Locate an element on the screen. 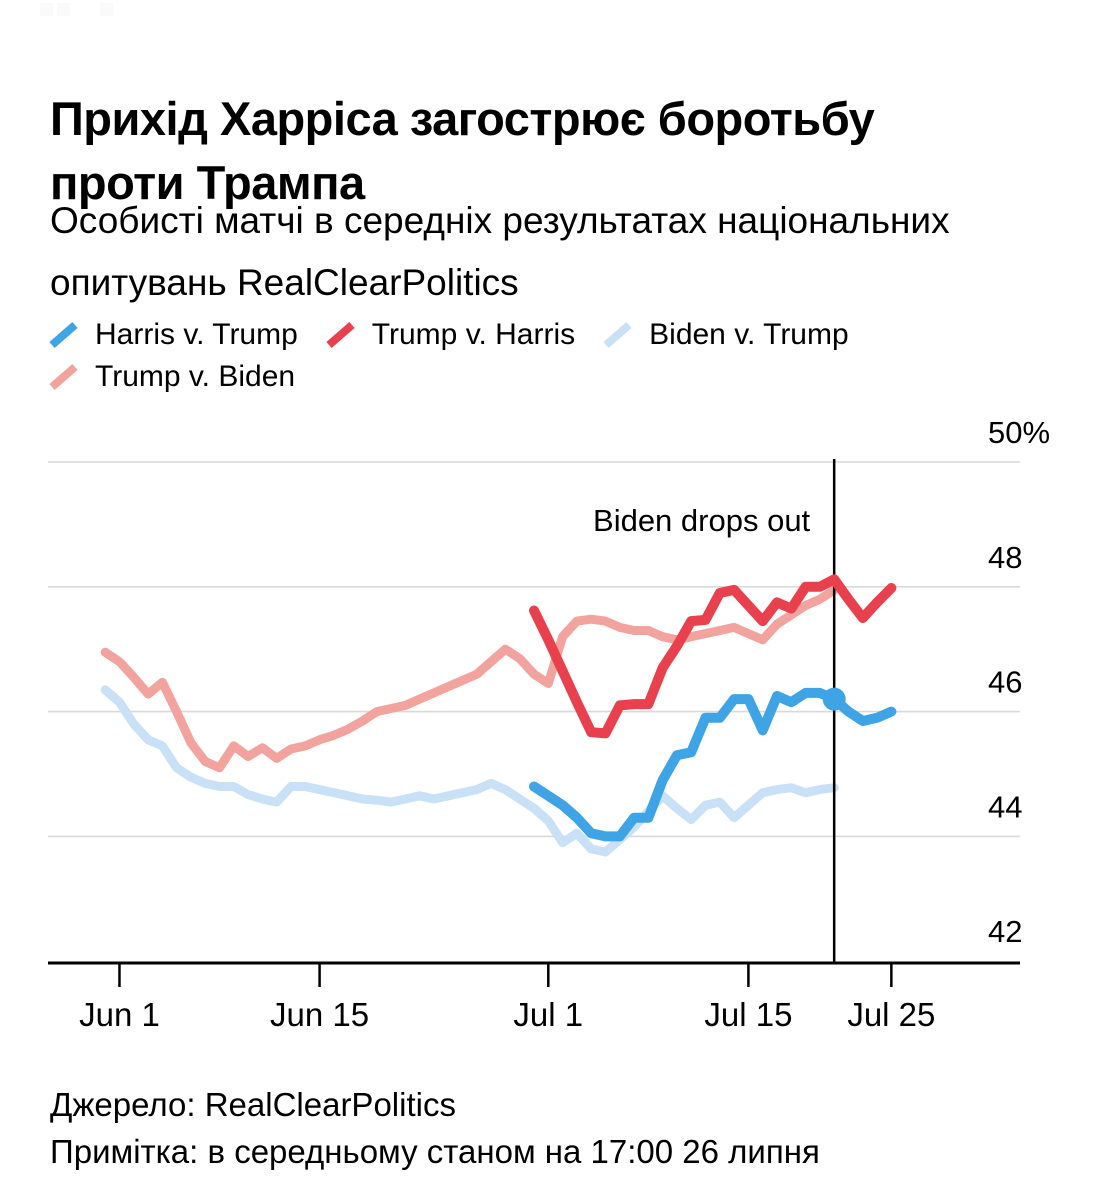 This screenshot has width=1103, height=1200. annotation-biden-drops-out: Biden drops out is located at coordinates (702, 520).